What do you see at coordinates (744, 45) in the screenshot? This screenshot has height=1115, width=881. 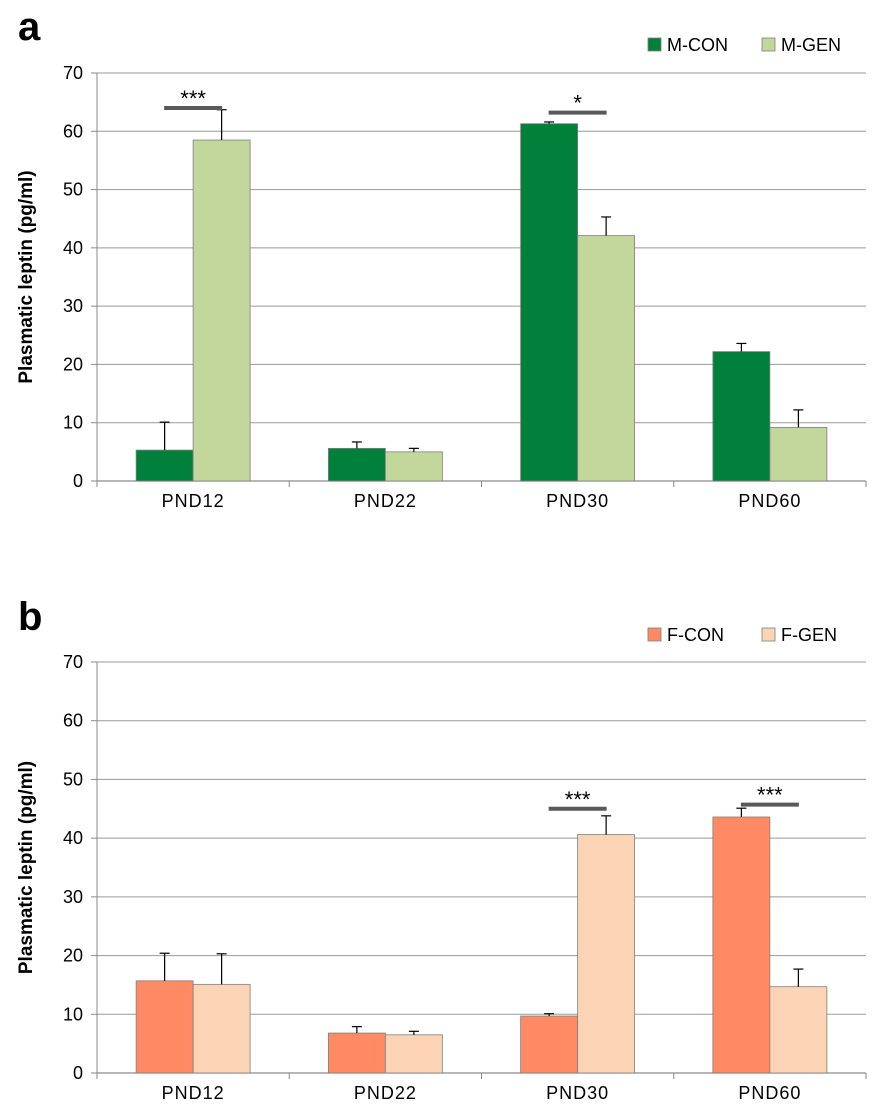 I see `legend: M-CON M-GEN` at bounding box center [744, 45].